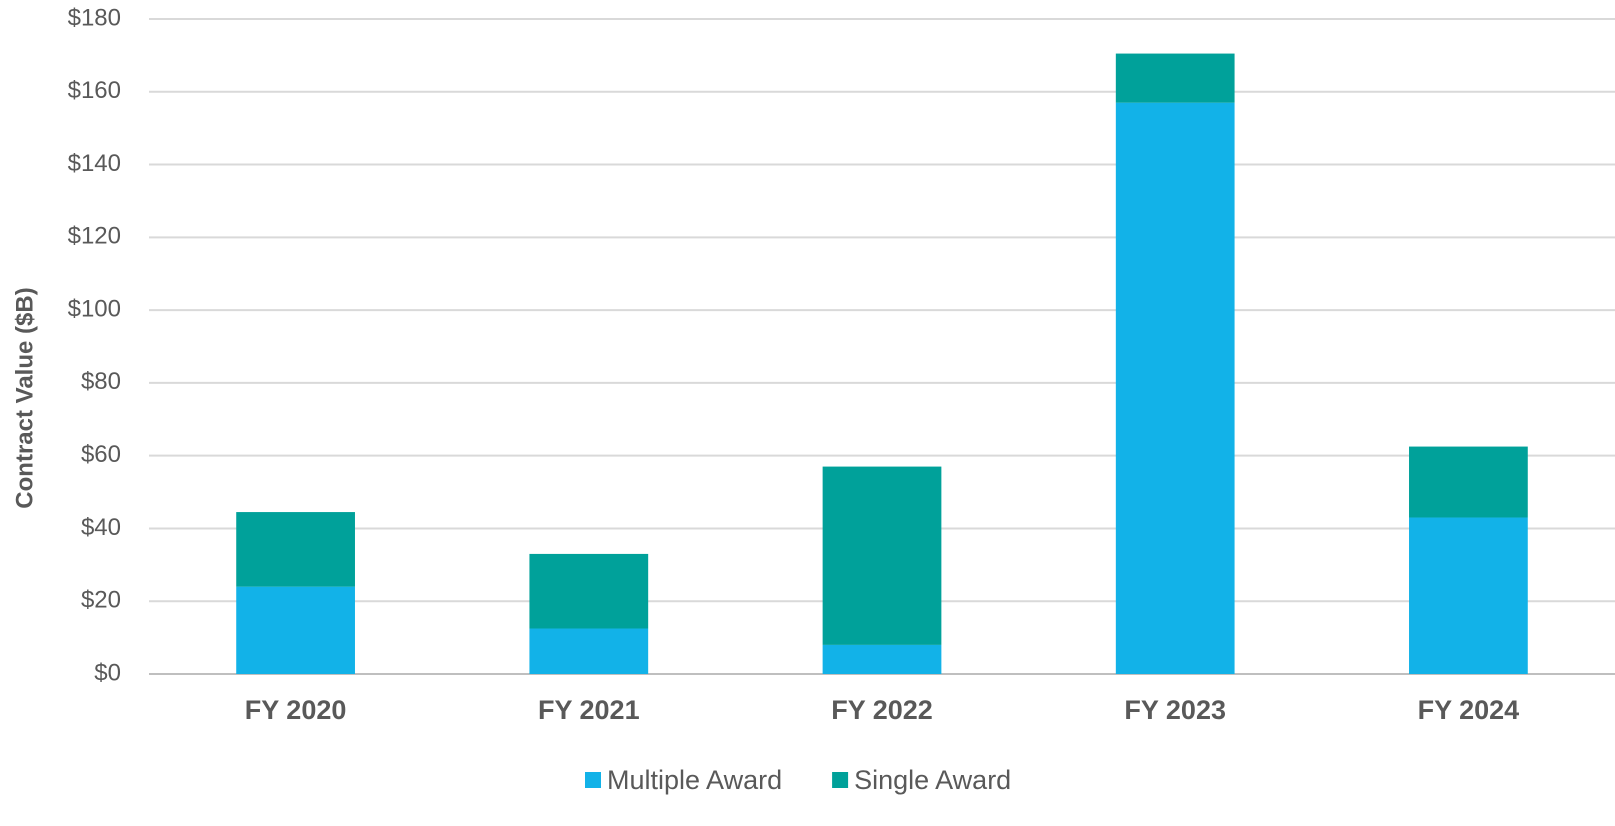 The image size is (1615, 826). What do you see at coordinates (1175, 710) in the screenshot?
I see `x-tick-label: FY 2023` at bounding box center [1175, 710].